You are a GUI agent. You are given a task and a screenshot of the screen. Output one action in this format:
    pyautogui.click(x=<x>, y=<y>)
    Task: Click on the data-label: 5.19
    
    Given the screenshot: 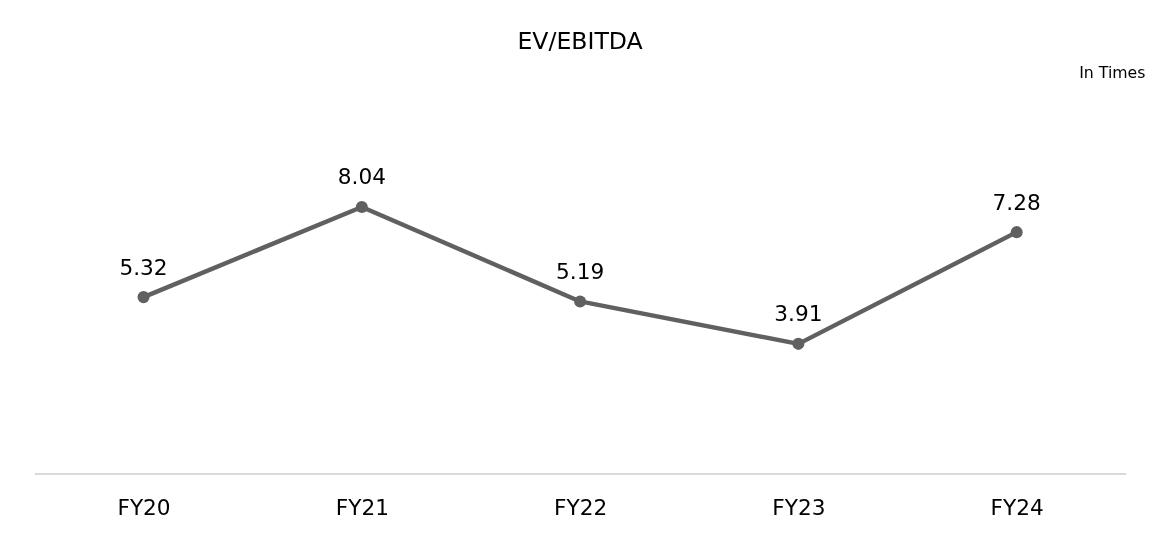 What is the action you would take?
    pyautogui.click(x=580, y=271)
    